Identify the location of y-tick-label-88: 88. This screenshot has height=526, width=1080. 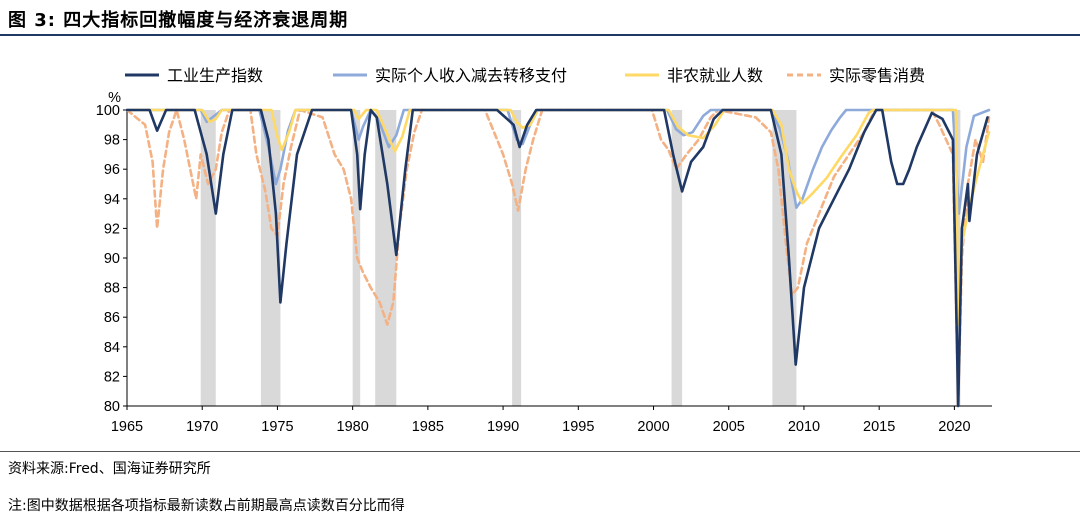
(112, 289).